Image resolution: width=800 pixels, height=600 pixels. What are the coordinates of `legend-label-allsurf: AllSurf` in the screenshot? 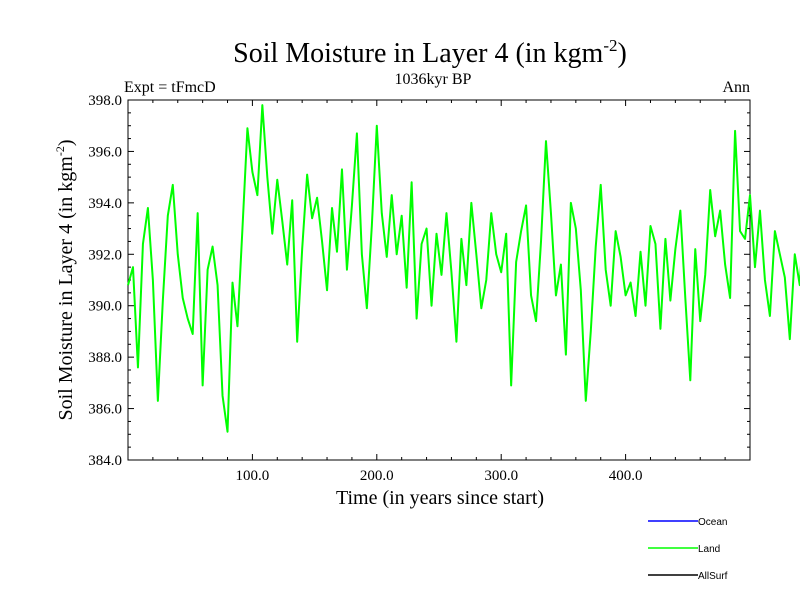 It's located at (713, 576).